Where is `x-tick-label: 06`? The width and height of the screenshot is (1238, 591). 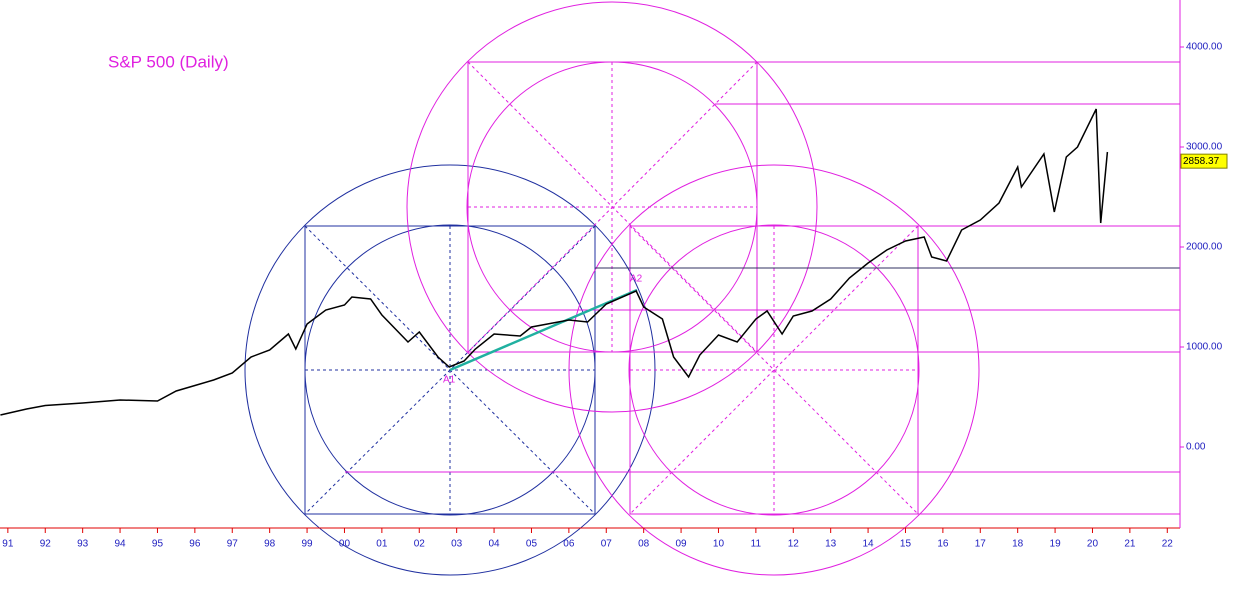
x-tick-label: 06 is located at coordinates (569, 544).